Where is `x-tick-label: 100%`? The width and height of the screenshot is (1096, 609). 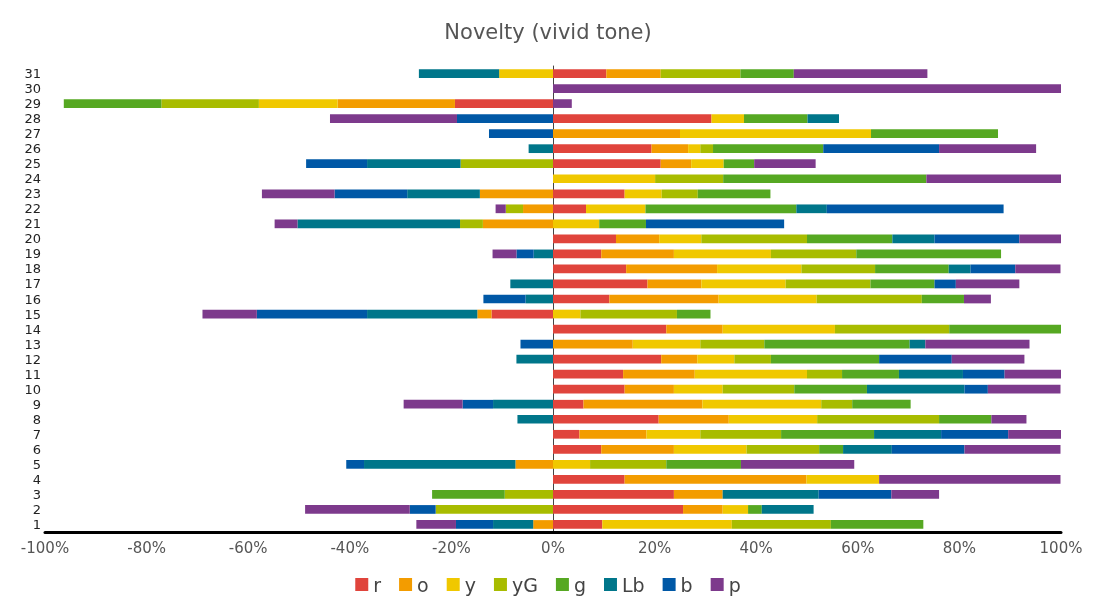 x-tick-label: 100% is located at coordinates (1061, 547).